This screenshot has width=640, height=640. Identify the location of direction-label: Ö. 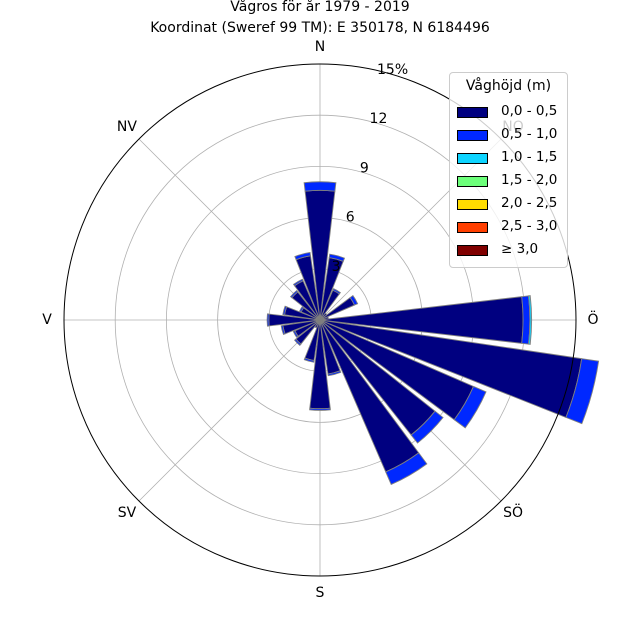
(592, 319).